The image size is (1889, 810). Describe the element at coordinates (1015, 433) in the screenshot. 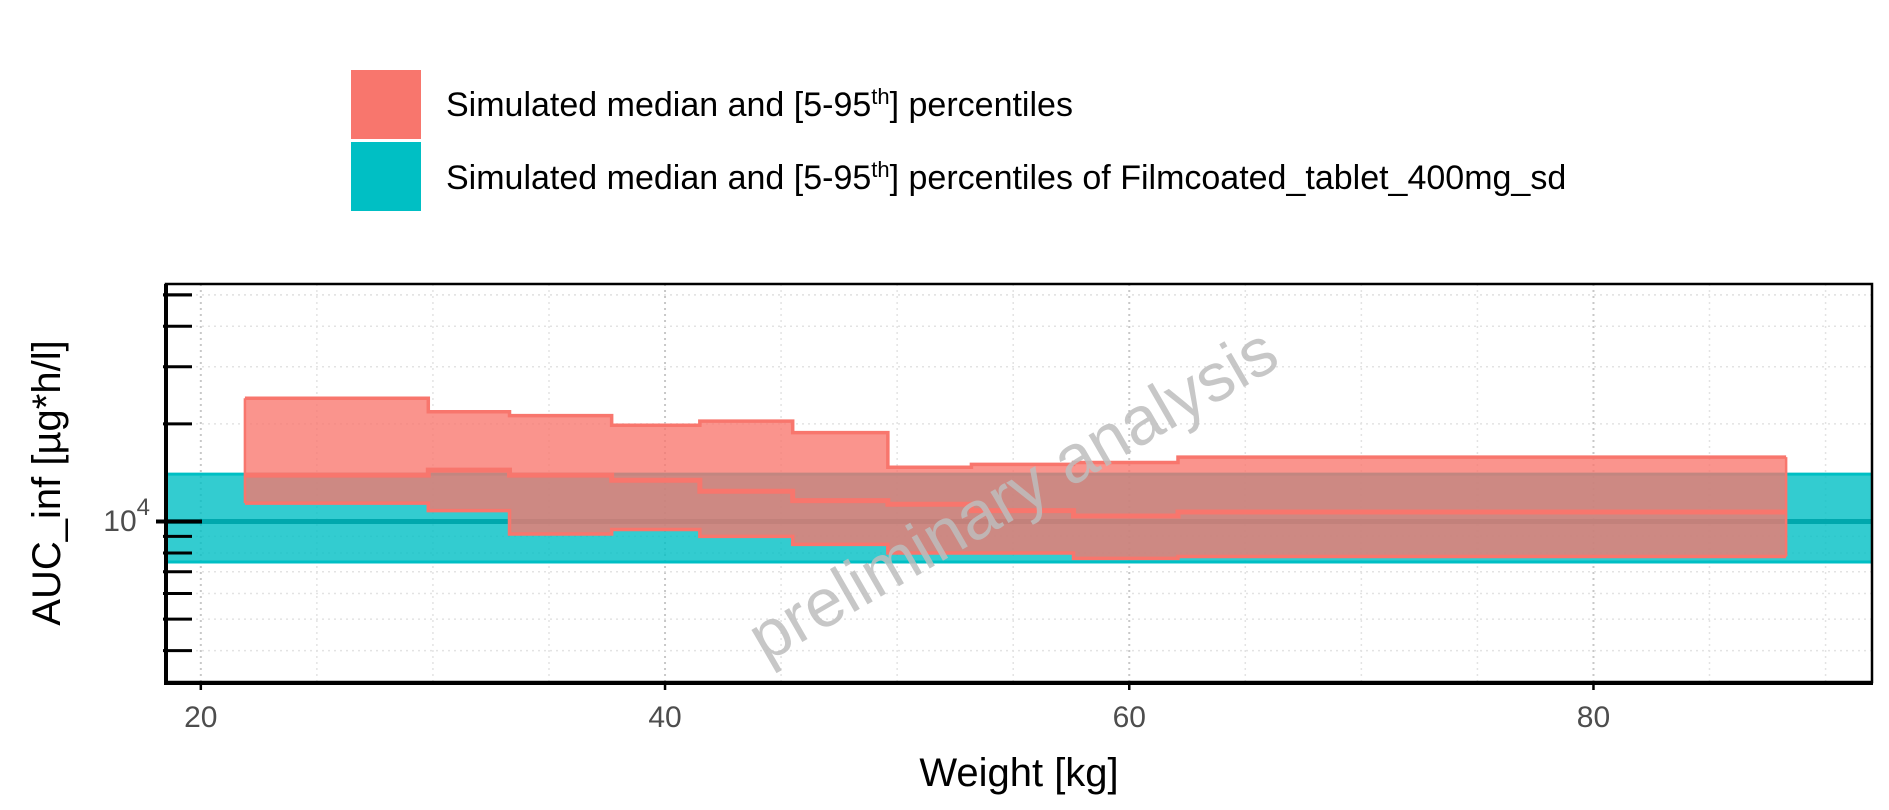

I see `simulated-p95-line` at that location.